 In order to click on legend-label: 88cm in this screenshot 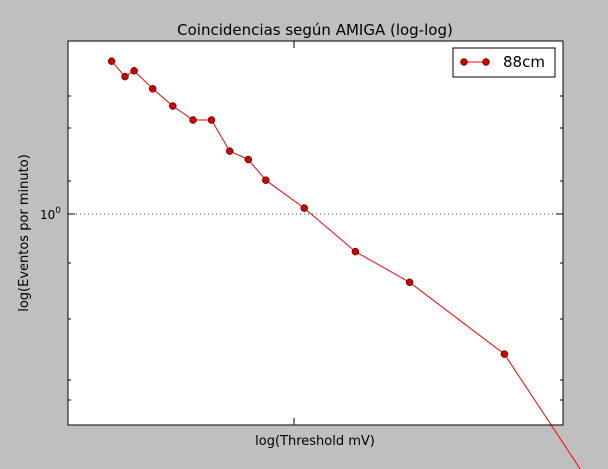, I will do `click(524, 62)`.